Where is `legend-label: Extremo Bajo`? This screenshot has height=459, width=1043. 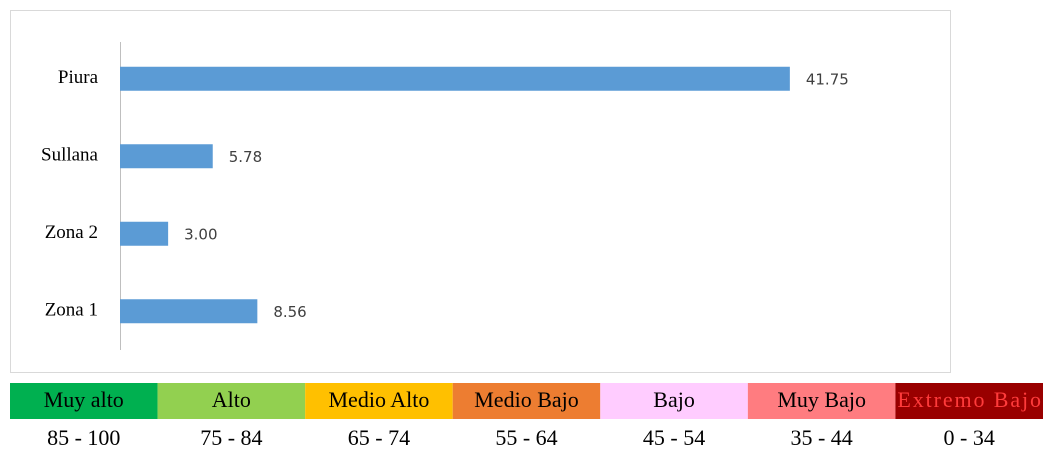
legend-label: Extremo Bajo is located at coordinates (969, 399).